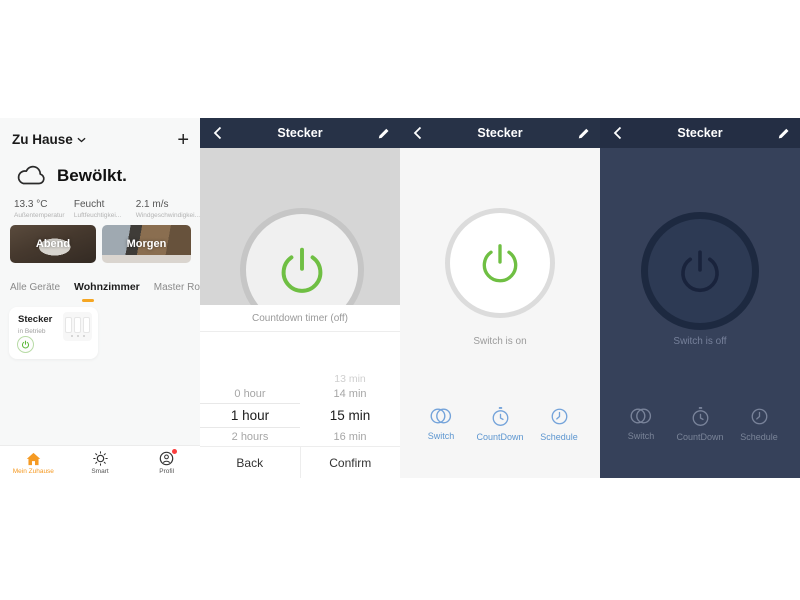 The image size is (800, 600). Describe the element at coordinates (174, 451) in the screenshot. I see `notification-badge` at that location.